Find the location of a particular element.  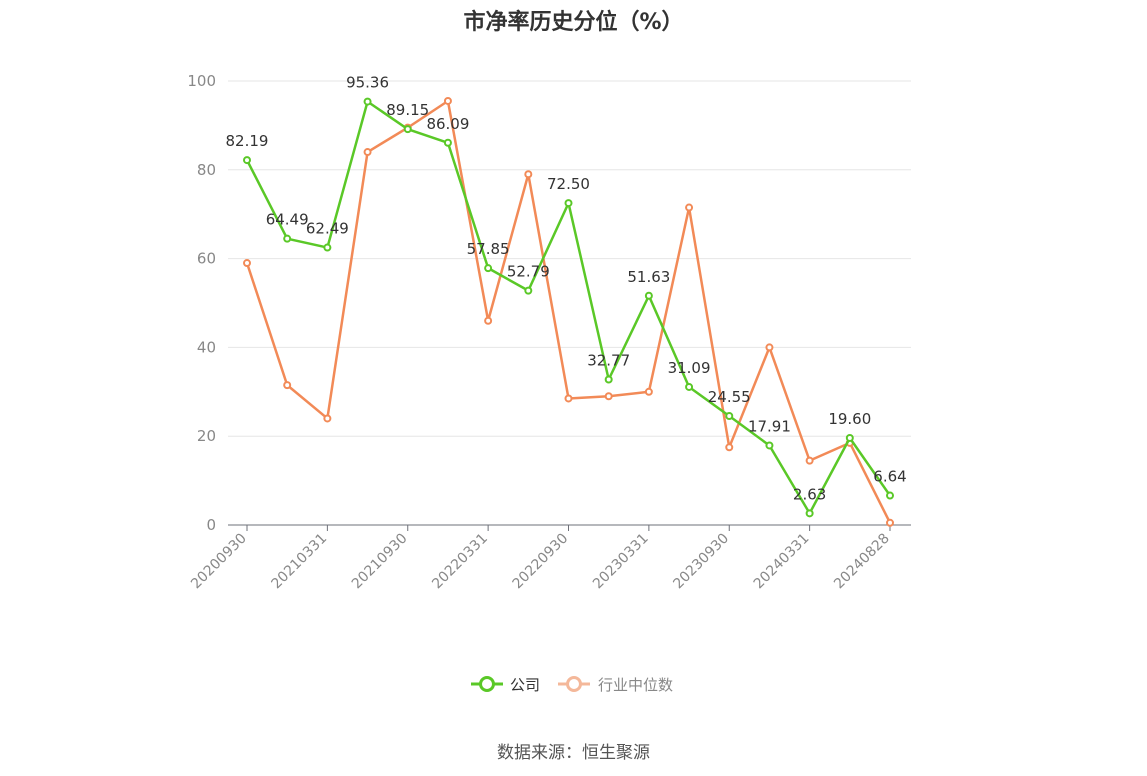

chart-title: 市净率历史分位（%） is located at coordinates (573, 22).